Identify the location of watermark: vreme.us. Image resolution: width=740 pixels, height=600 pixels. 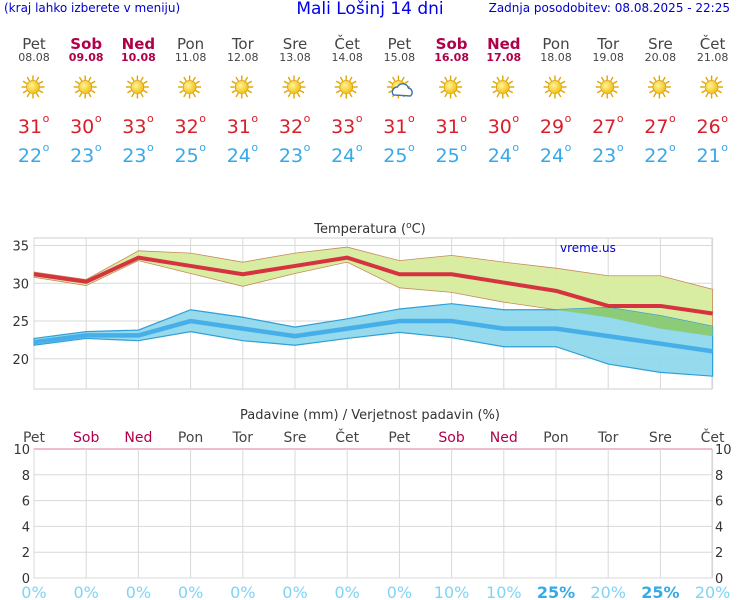
(588, 248).